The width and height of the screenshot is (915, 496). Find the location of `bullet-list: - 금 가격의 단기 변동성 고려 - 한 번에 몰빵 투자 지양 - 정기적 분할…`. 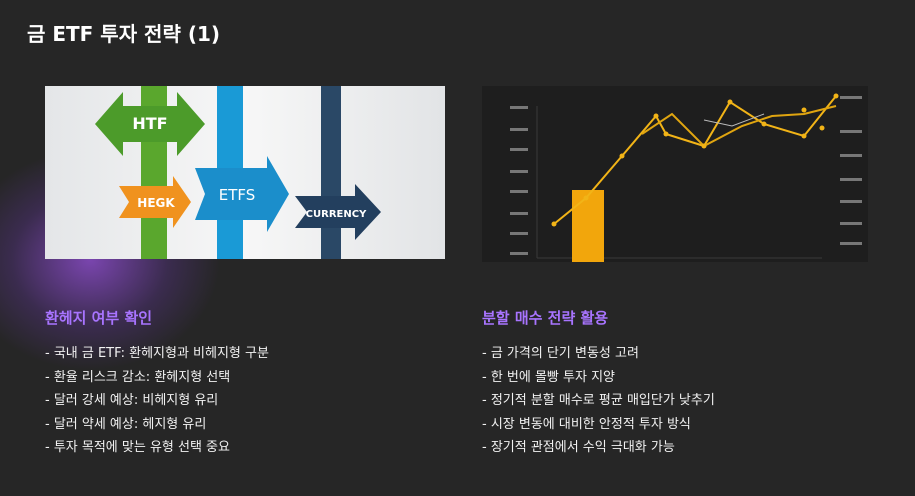

bullet-list: - 금 가격의 단기 변동성 고려 - 한 번에 몰빵 투자 지양 - 정기적 분할… is located at coordinates (598, 401).